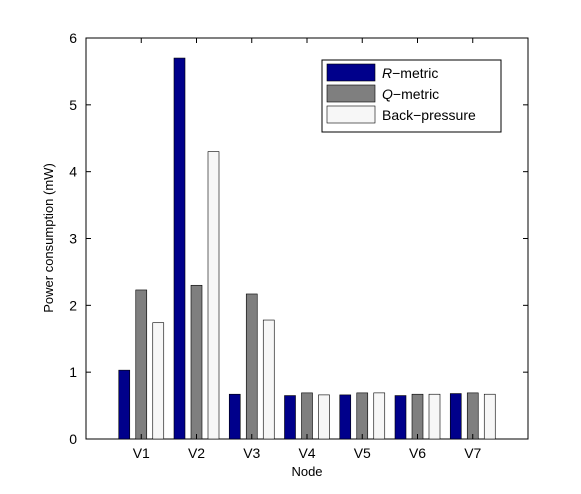  What do you see at coordinates (179, 248) in the screenshot?
I see `bar-1-v2` at bounding box center [179, 248].